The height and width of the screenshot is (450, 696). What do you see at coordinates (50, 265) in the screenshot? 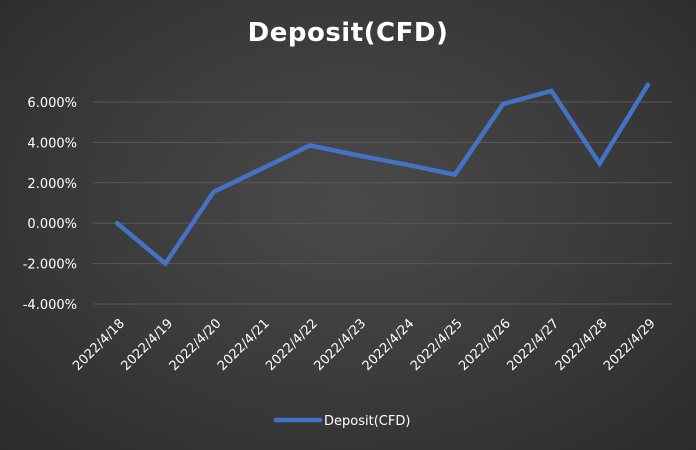
I see `y-tick-label: -2.000%` at bounding box center [50, 265].